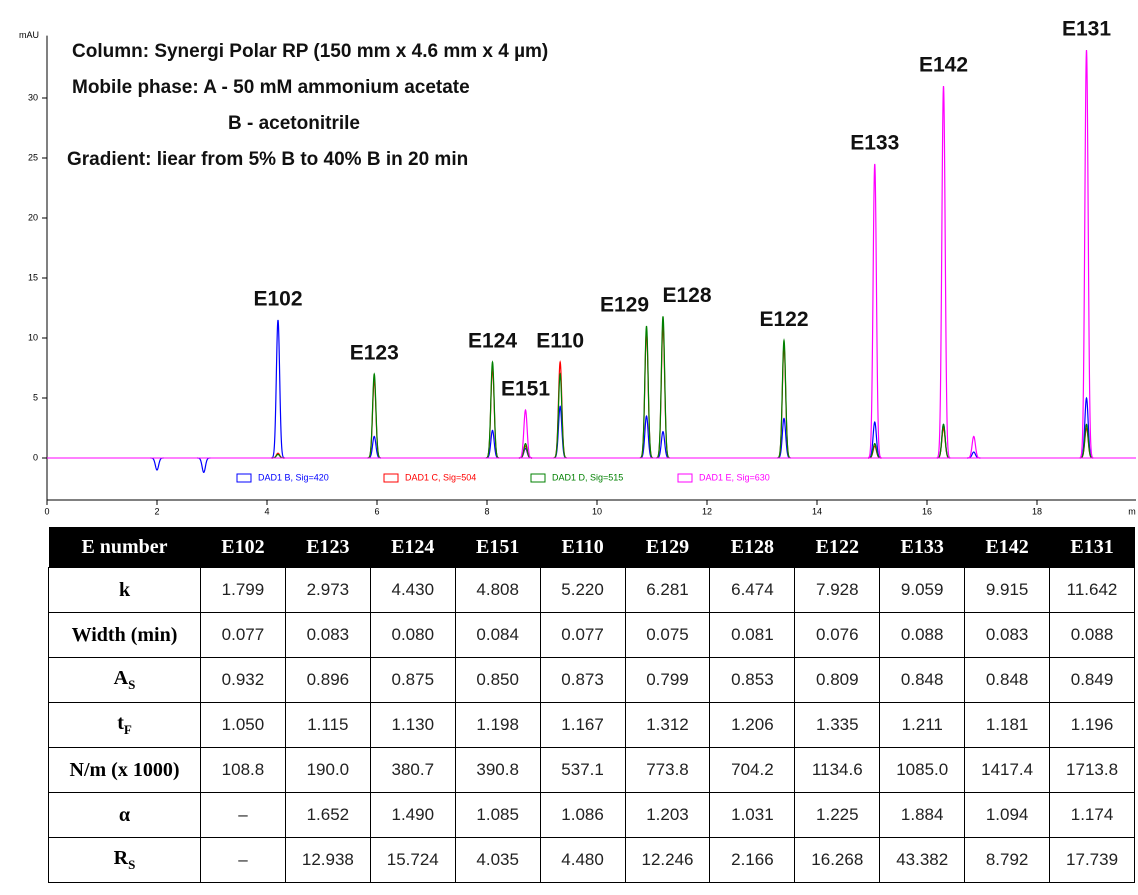 This screenshot has height=895, width=1138. I want to click on table-cell: 11.642, so click(1092, 590).